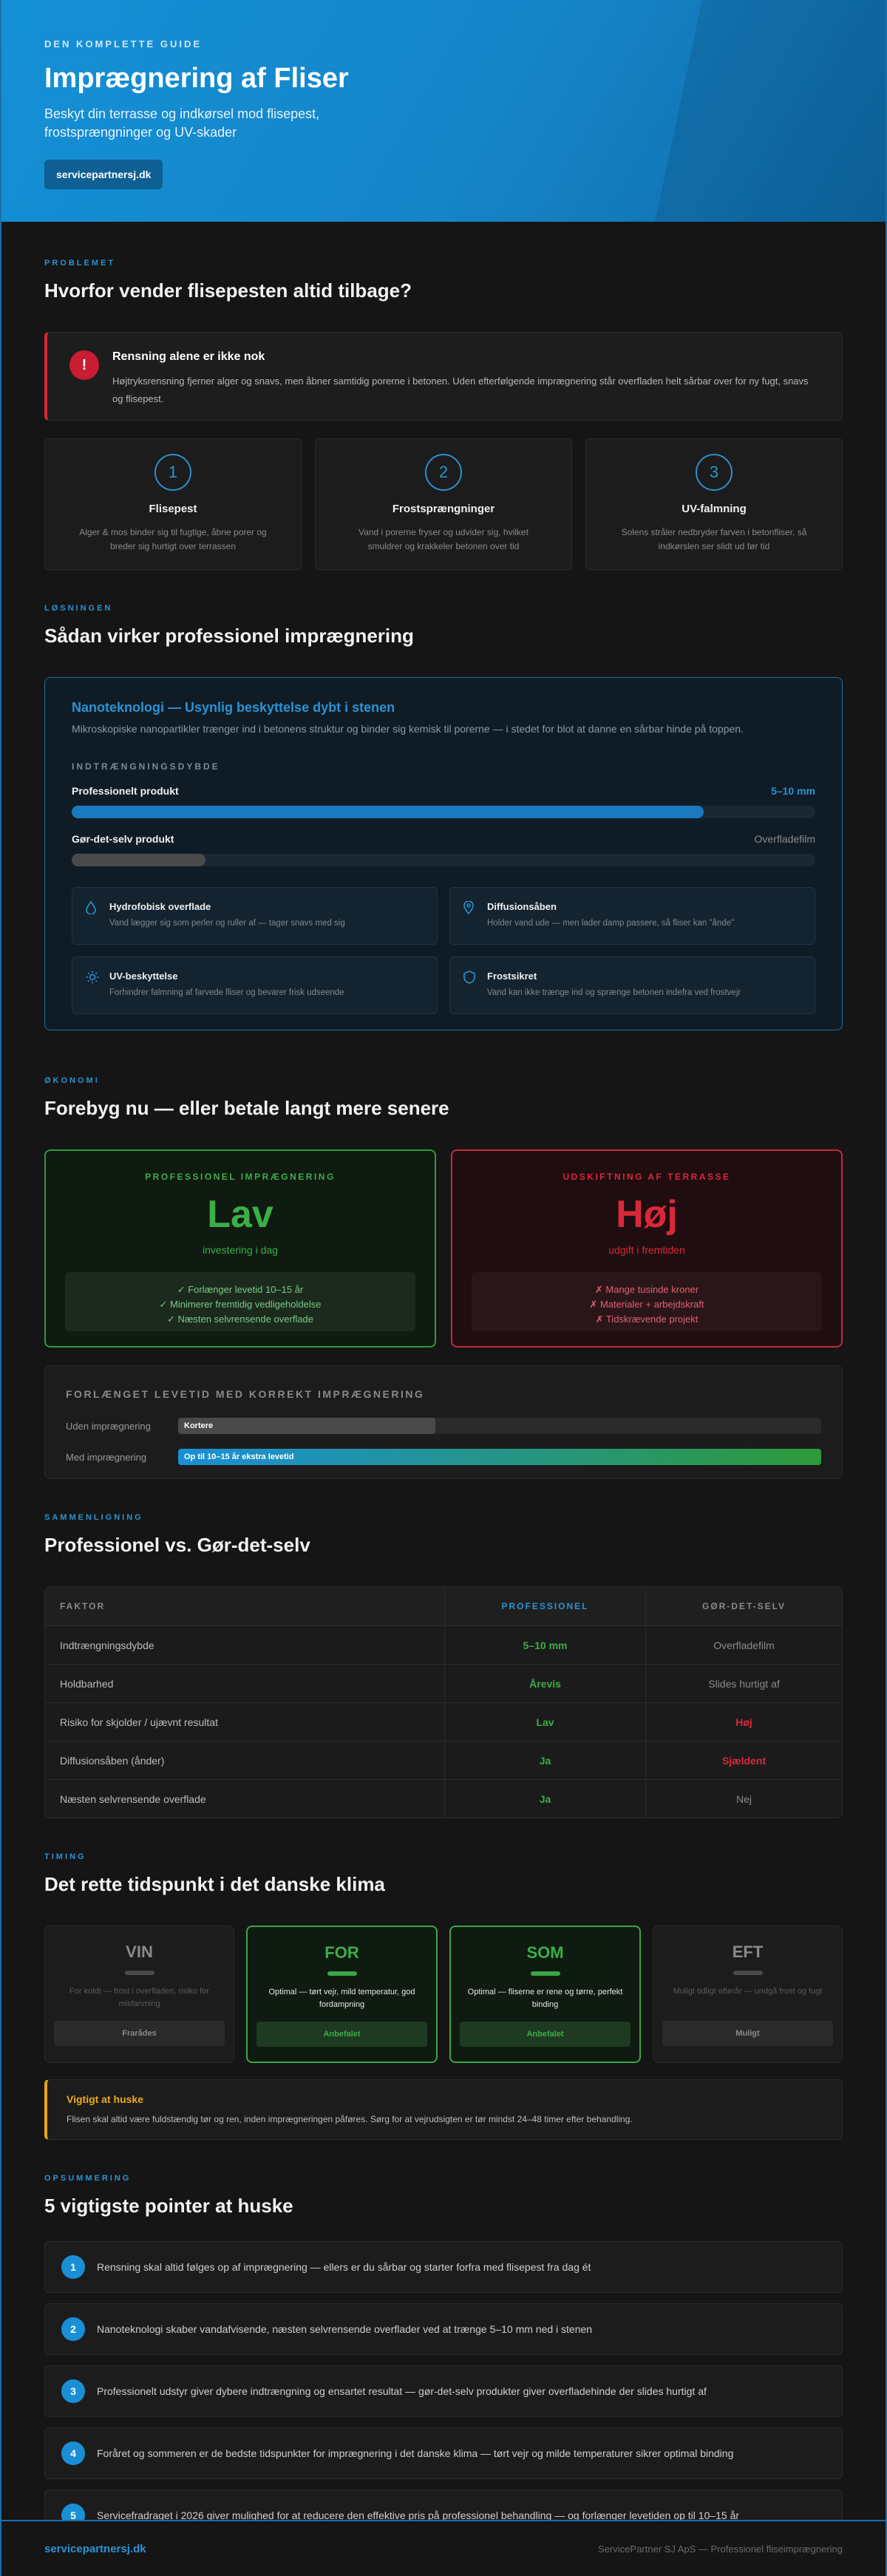 This screenshot has height=2576, width=887. Describe the element at coordinates (744, 1760) in the screenshot. I see `cell-diy: Sjældent` at that location.